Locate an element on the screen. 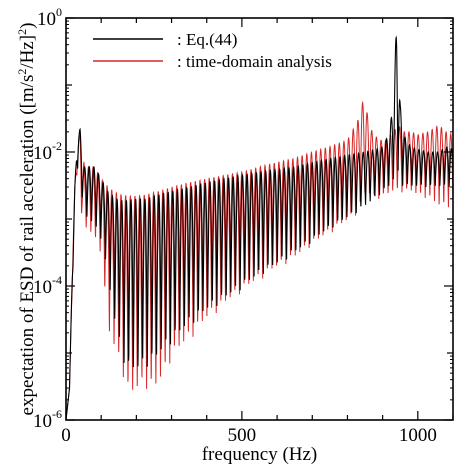 Image resolution: width=474 pixels, height=474 pixels. x-tick-label: 0 is located at coordinates (66, 435).